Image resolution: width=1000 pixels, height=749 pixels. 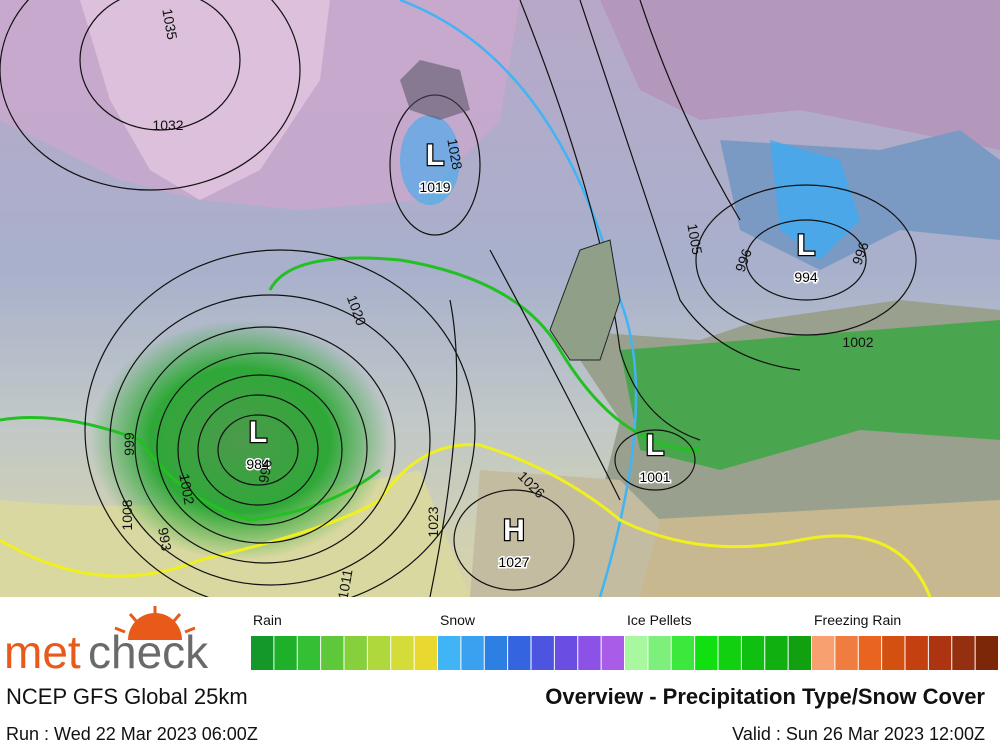 What do you see at coordinates (155, 623) in the screenshot?
I see `logo-sun` at bounding box center [155, 623].